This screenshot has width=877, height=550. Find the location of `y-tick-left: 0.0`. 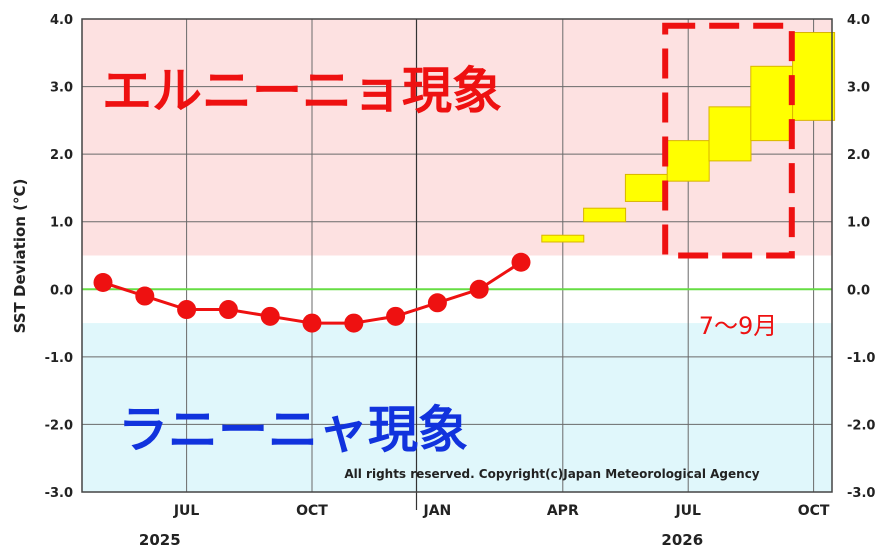

y-tick-left: 0.0 is located at coordinates (61, 290).